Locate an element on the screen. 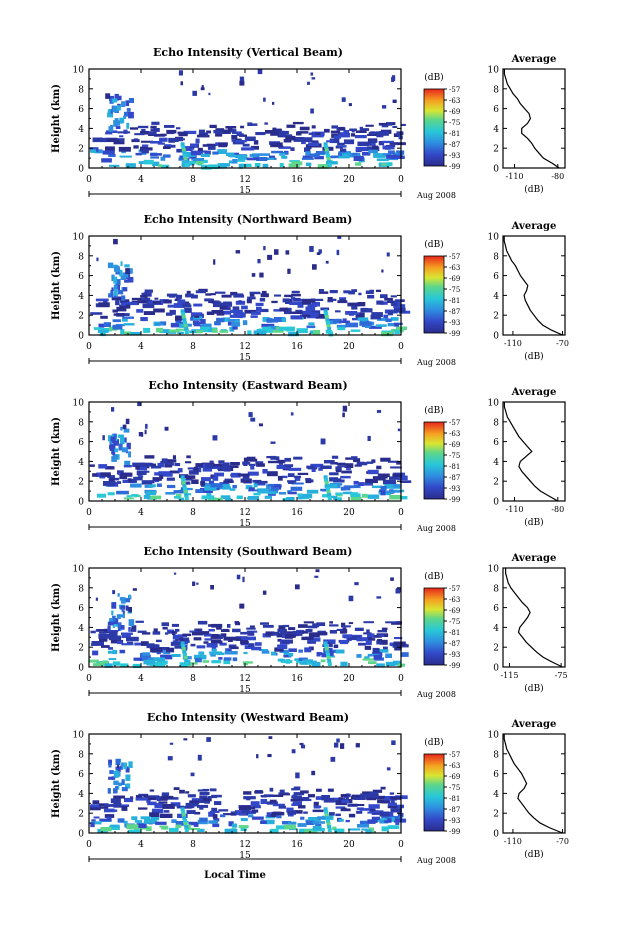 Image resolution: width=621 pixels, height=929 pixels. y-tick-label: 2 is located at coordinates (81, 317).